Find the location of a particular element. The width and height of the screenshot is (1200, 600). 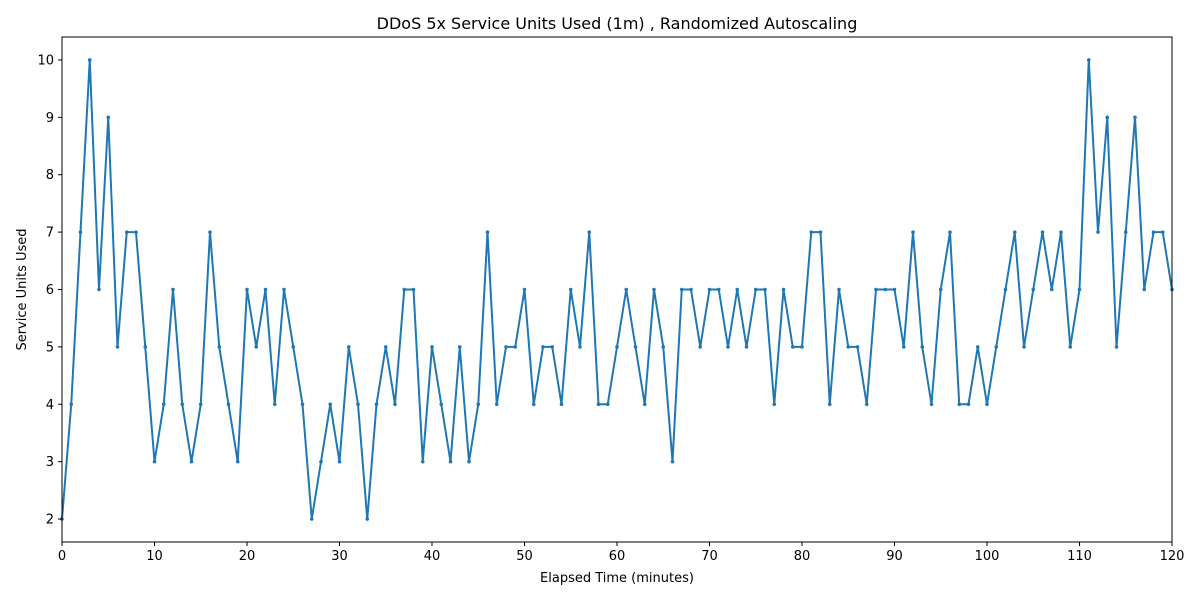

x-tick-label: 10 is located at coordinates (154, 556).